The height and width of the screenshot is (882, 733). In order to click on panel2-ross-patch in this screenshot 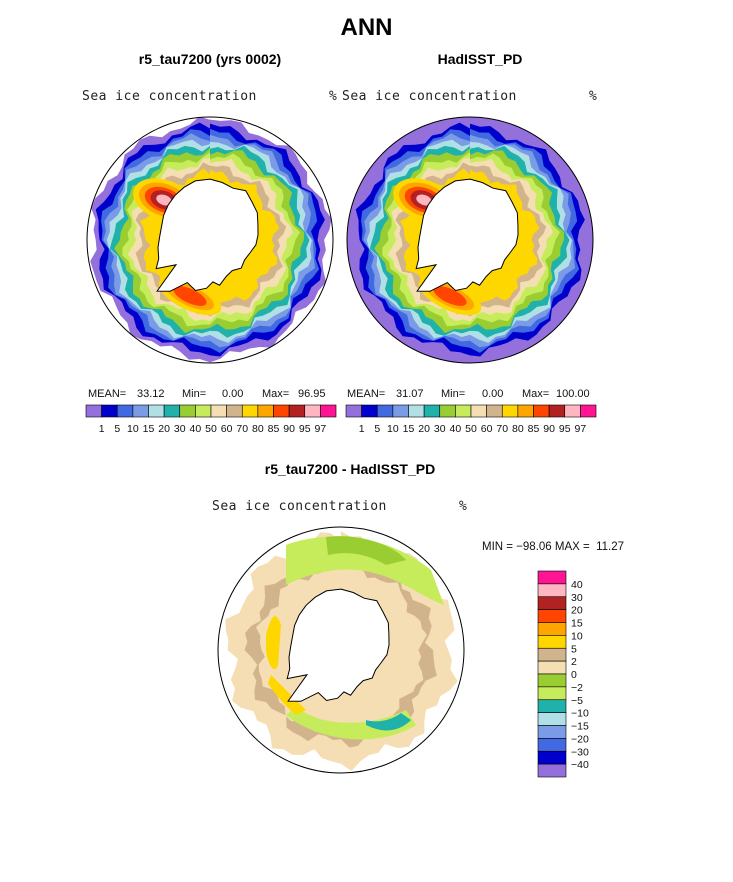, I will do `click(450, 296)`.